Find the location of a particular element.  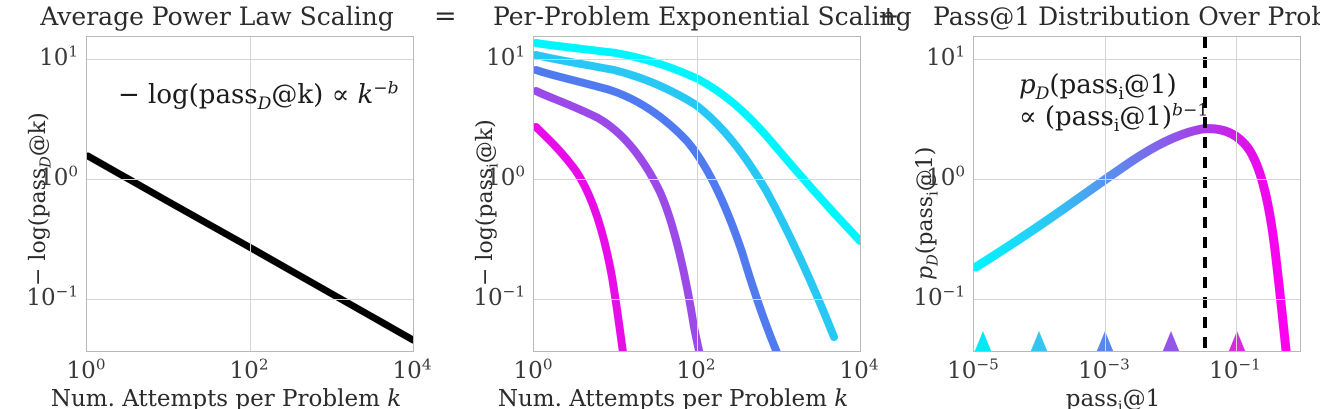

annotation-powerlaw: − log(passD@k) ∝ k−b is located at coordinates (258, 96).